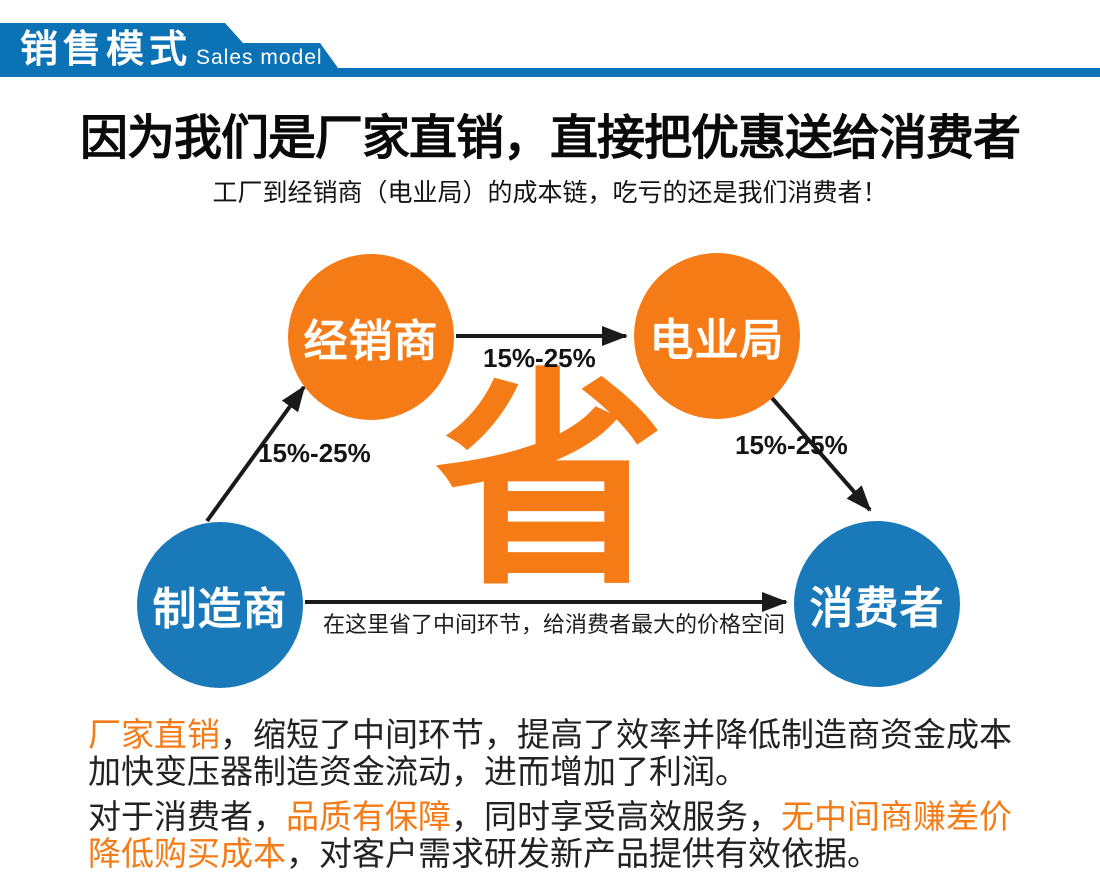 The height and width of the screenshot is (894, 1100). Describe the element at coordinates (549, 482) in the screenshot. I see `save-character: 省` at that location.